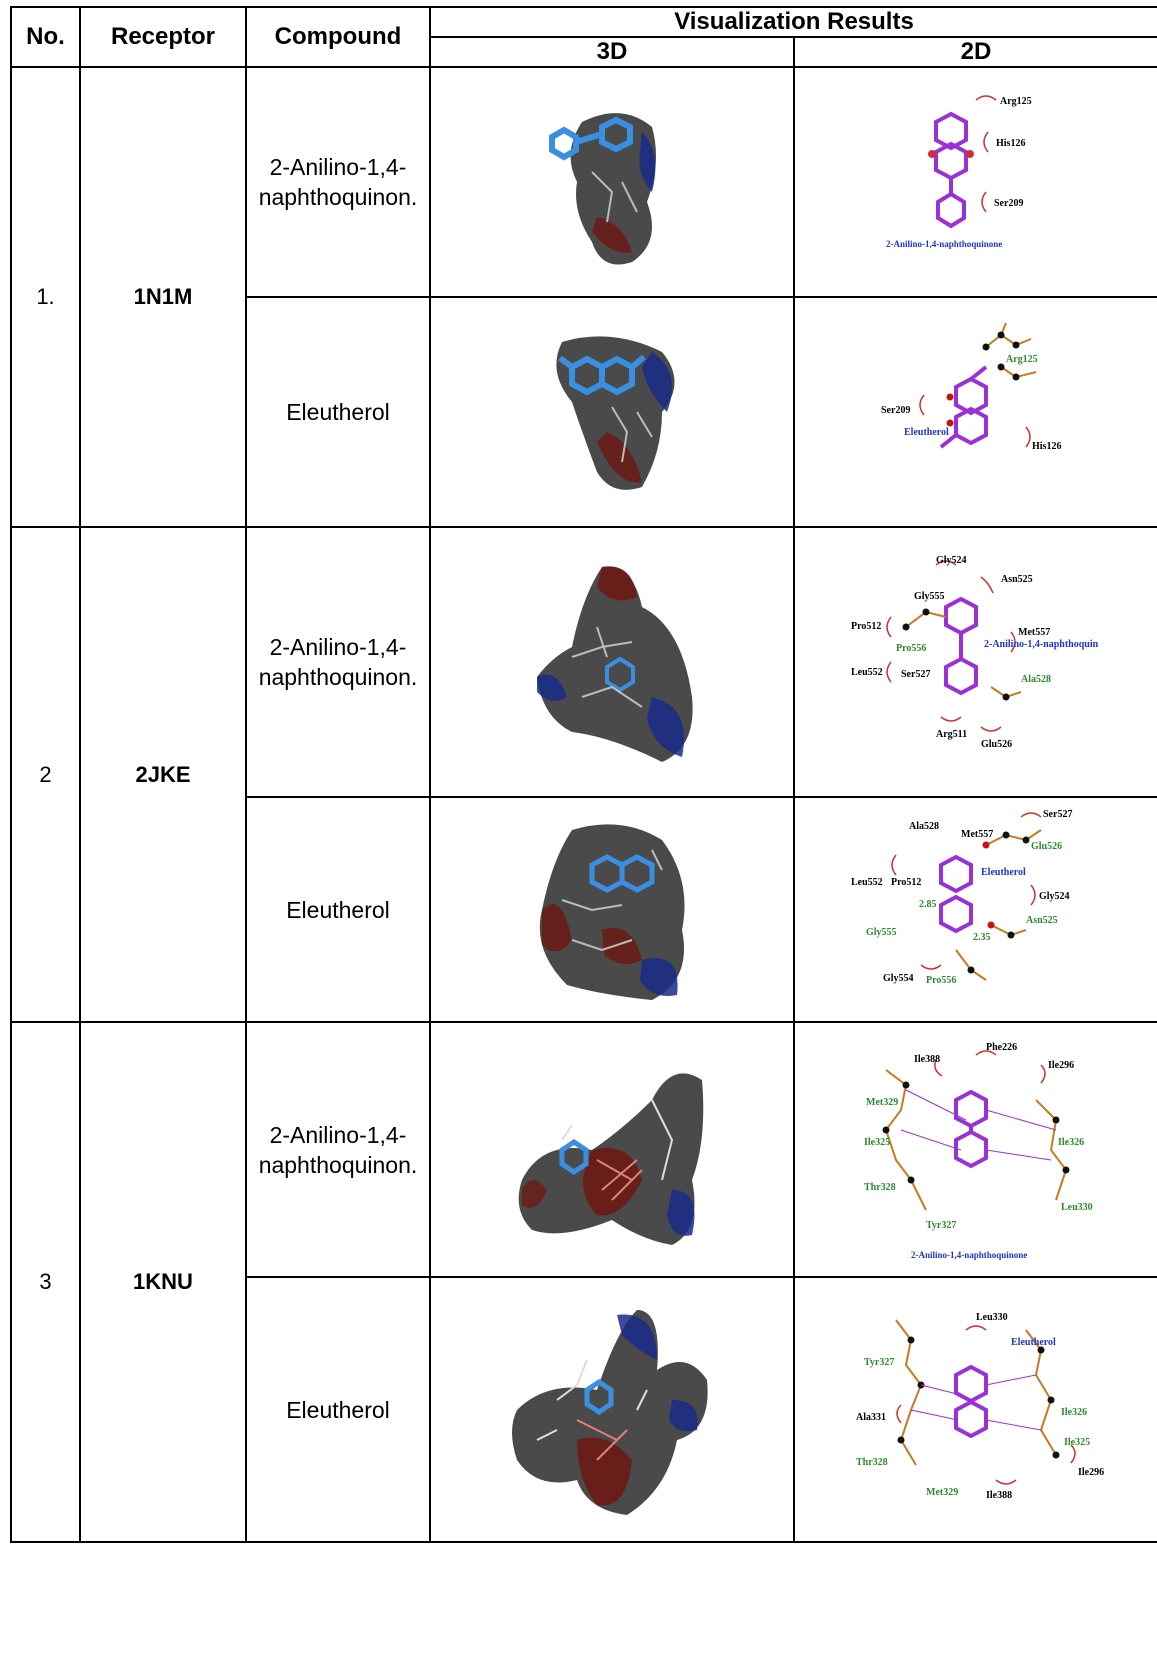  Describe the element at coordinates (928, 904) in the screenshot. I see `hbond-distance: 2.85` at that location.